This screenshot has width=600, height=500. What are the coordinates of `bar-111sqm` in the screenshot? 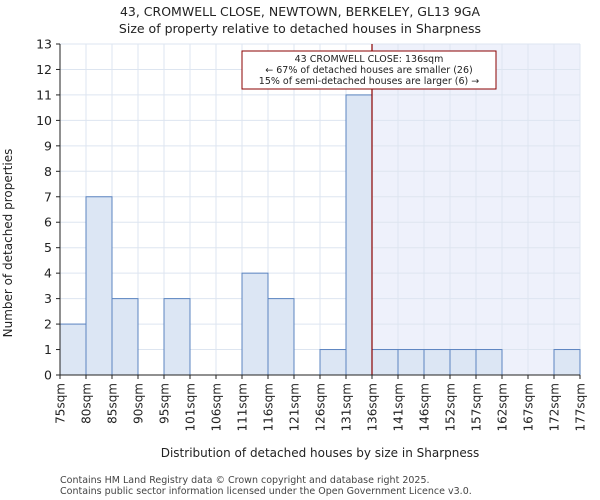 It's located at (255, 324).